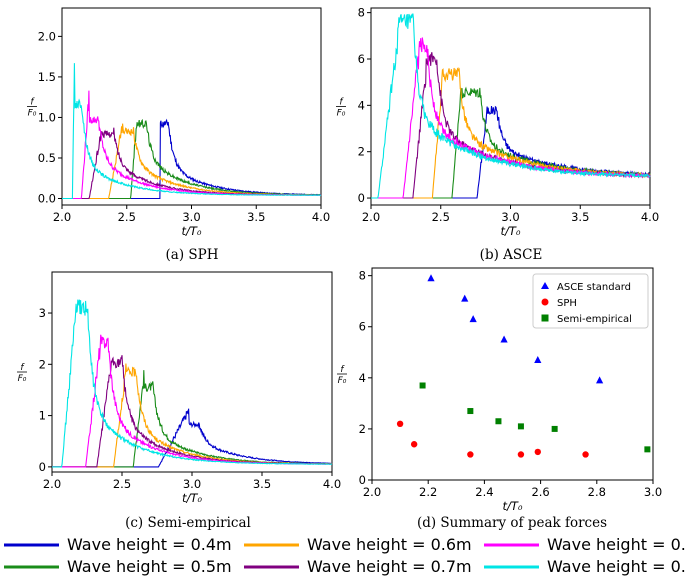 The width and height of the screenshot is (685, 580). What do you see at coordinates (594, 287) in the screenshot?
I see `legend-label: ASCE standard` at bounding box center [594, 287].